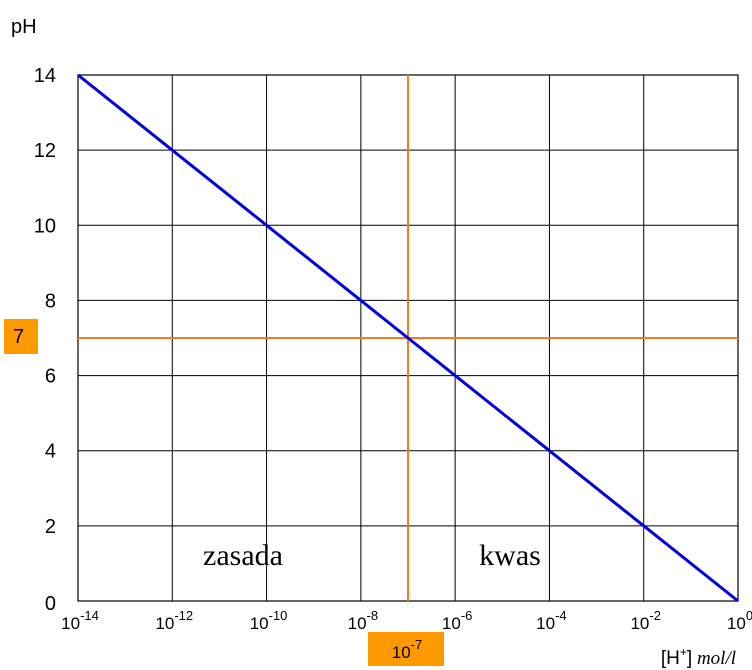 The height and width of the screenshot is (670, 752). I want to click on neutral-concentration-highlight, so click(406, 649).